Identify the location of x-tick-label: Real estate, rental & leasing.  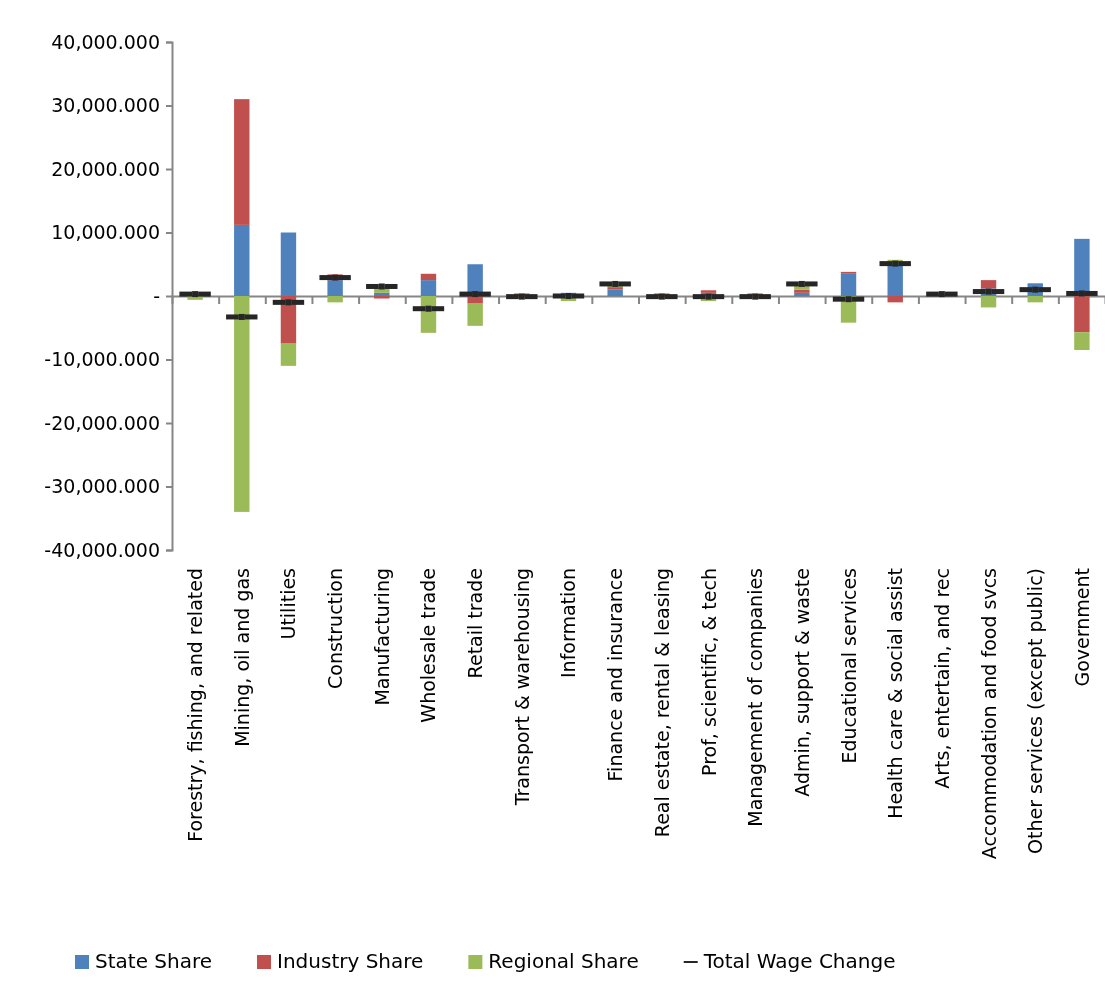
(661, 703).